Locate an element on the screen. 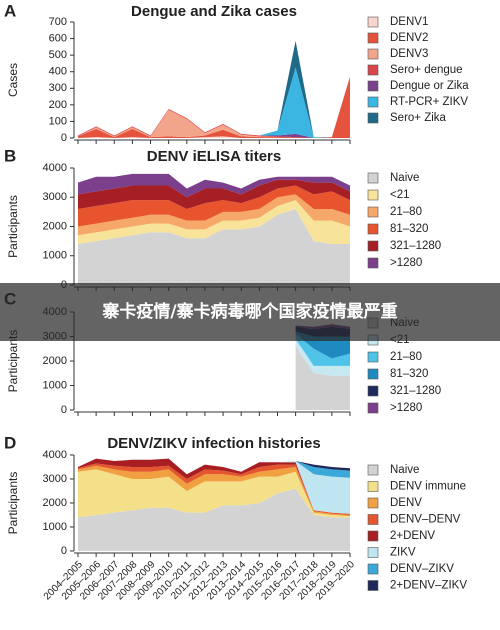  legend-label: 2+DENV–ZIKV is located at coordinates (428, 586).